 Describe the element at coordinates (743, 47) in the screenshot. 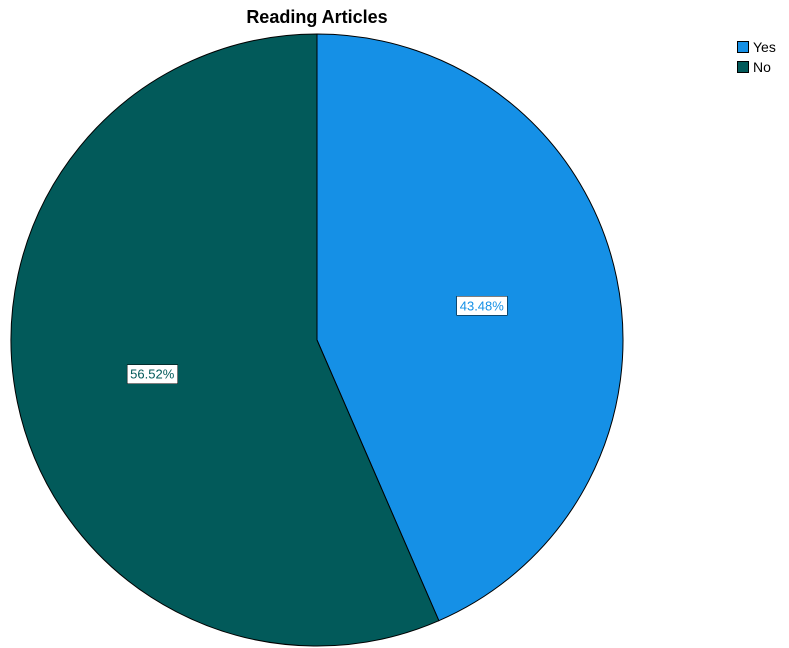

I see `legend-swatch-yes` at that location.